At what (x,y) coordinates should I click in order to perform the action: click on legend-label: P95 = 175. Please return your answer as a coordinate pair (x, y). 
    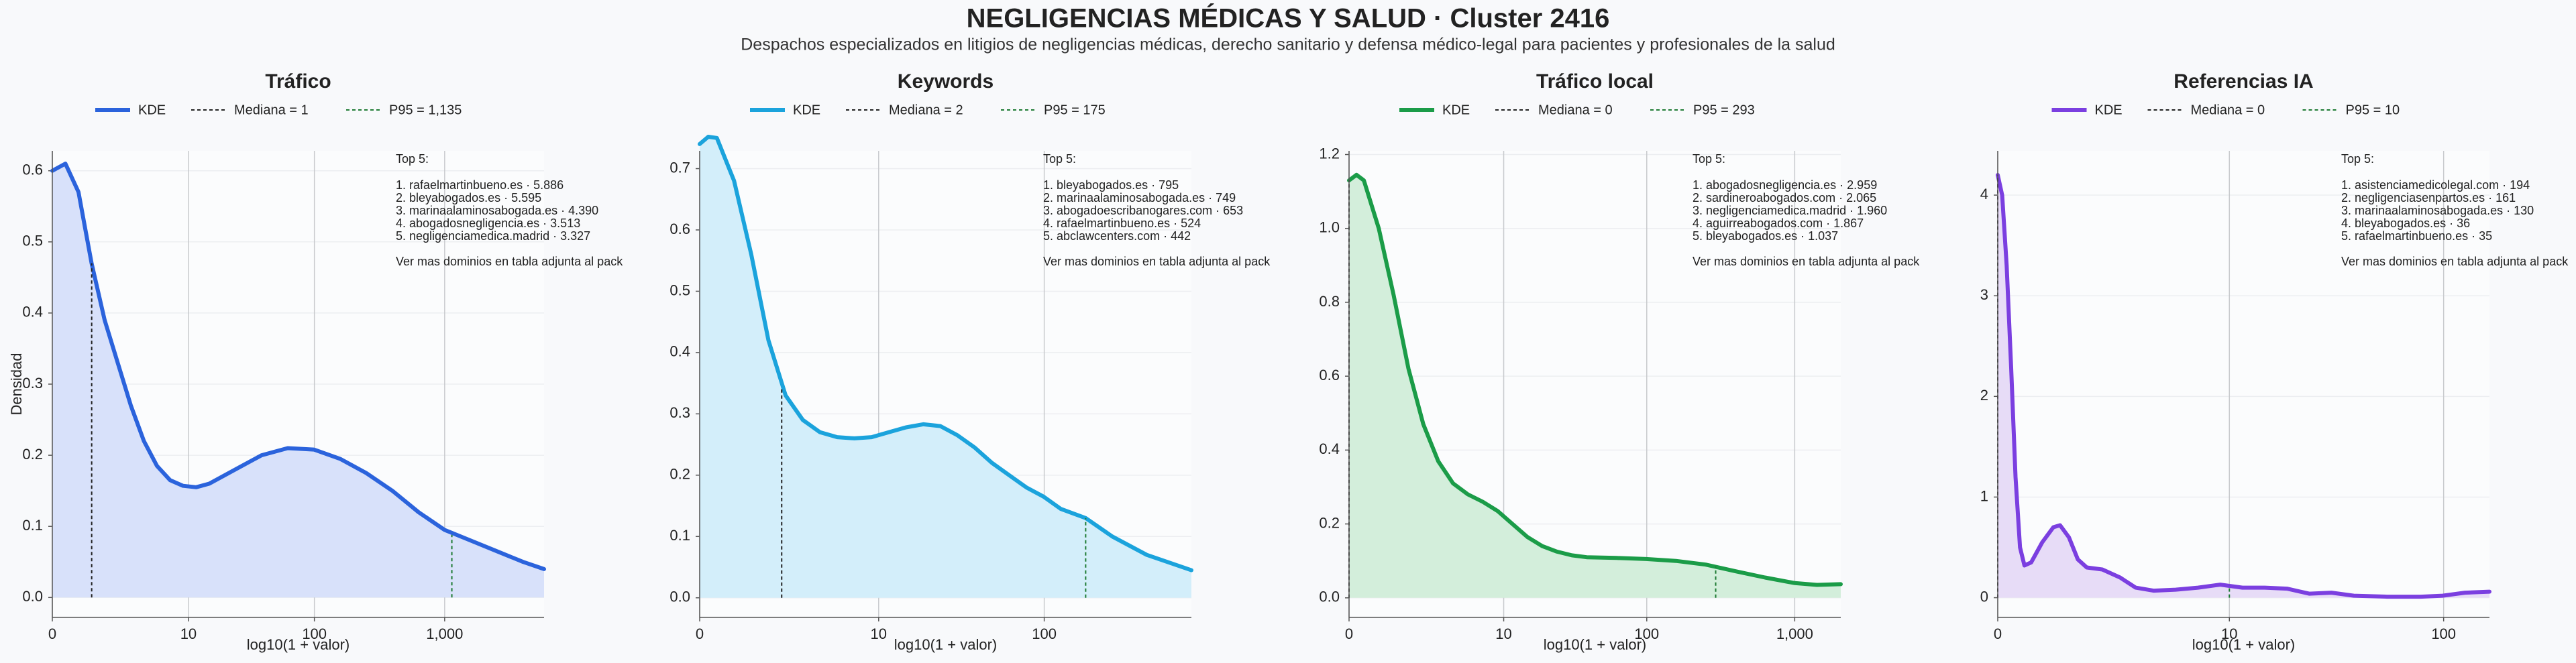
    Looking at the image, I should click on (1075, 110).